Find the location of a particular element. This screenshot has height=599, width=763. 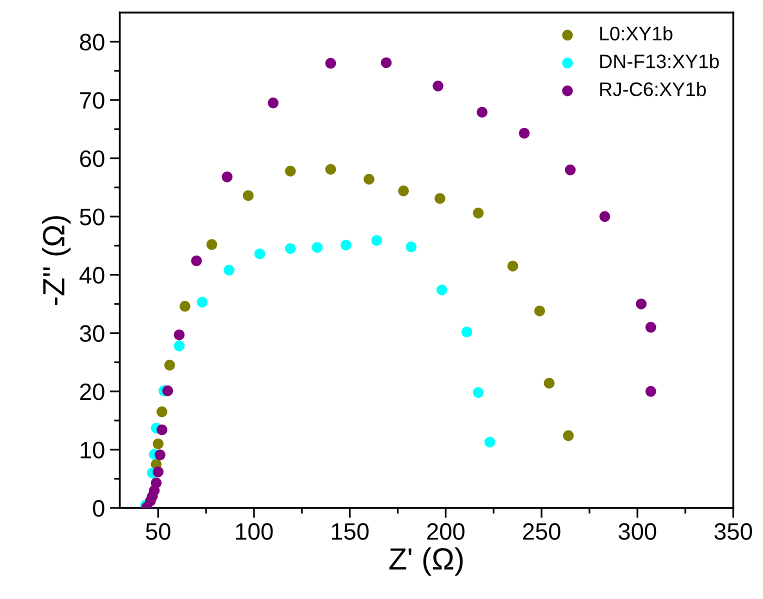

y-tick-label: 70 is located at coordinates (92, 100).